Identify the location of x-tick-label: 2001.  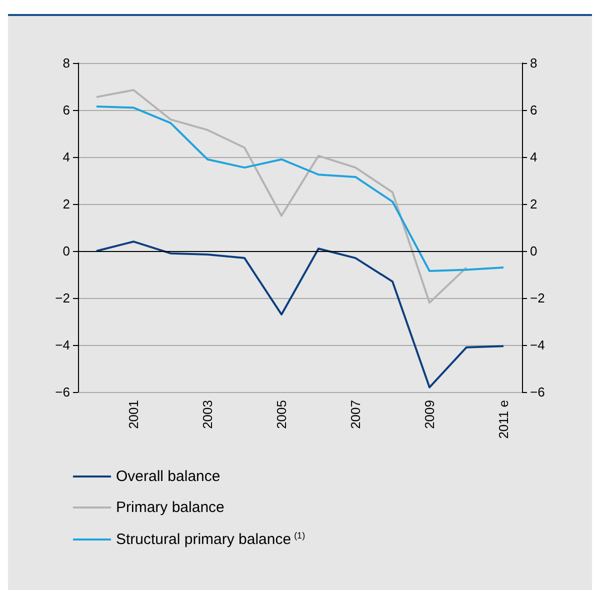
(133, 414).